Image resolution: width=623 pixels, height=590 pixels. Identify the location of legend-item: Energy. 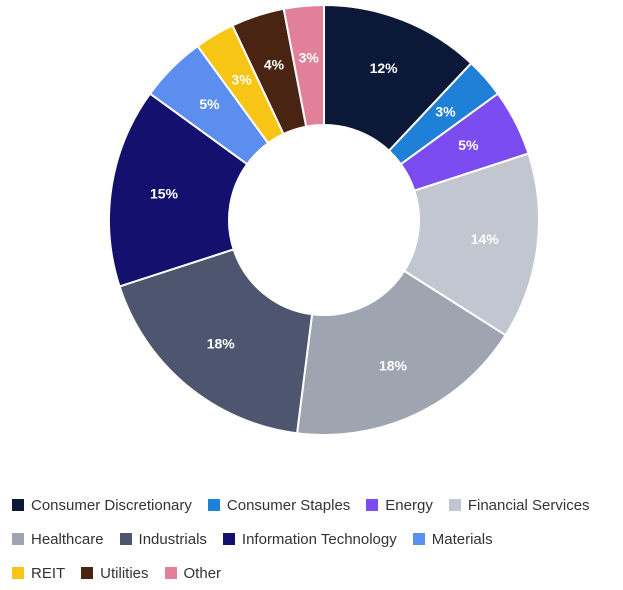
(399, 505).